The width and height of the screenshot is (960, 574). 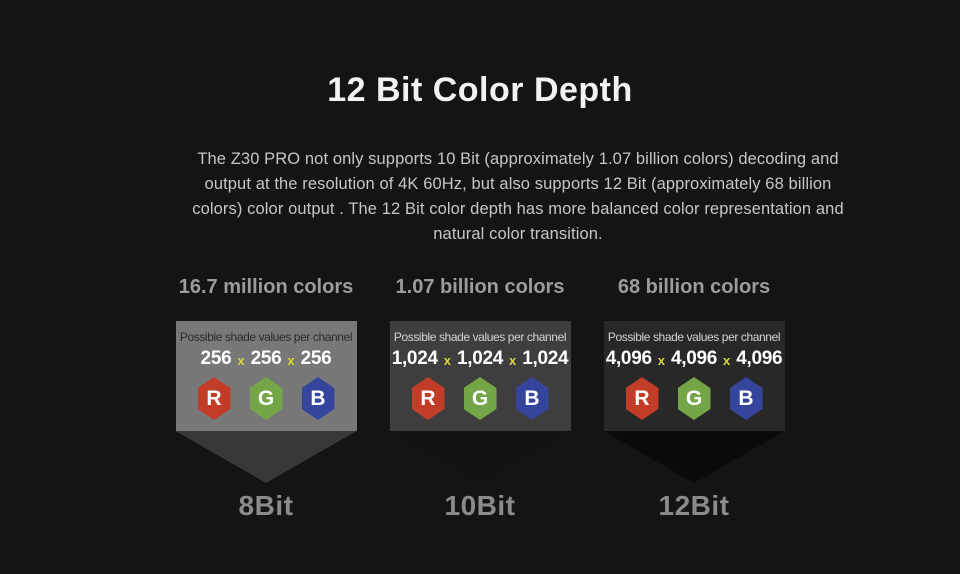 What do you see at coordinates (694, 287) in the screenshot?
I see `colors-count-label: 68 billion colors` at bounding box center [694, 287].